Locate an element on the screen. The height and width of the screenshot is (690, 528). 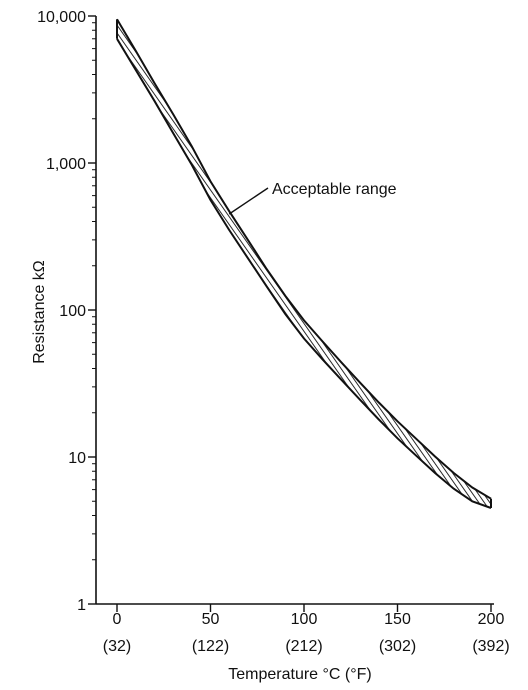
x-tick-label: 200 is located at coordinates (491, 619).